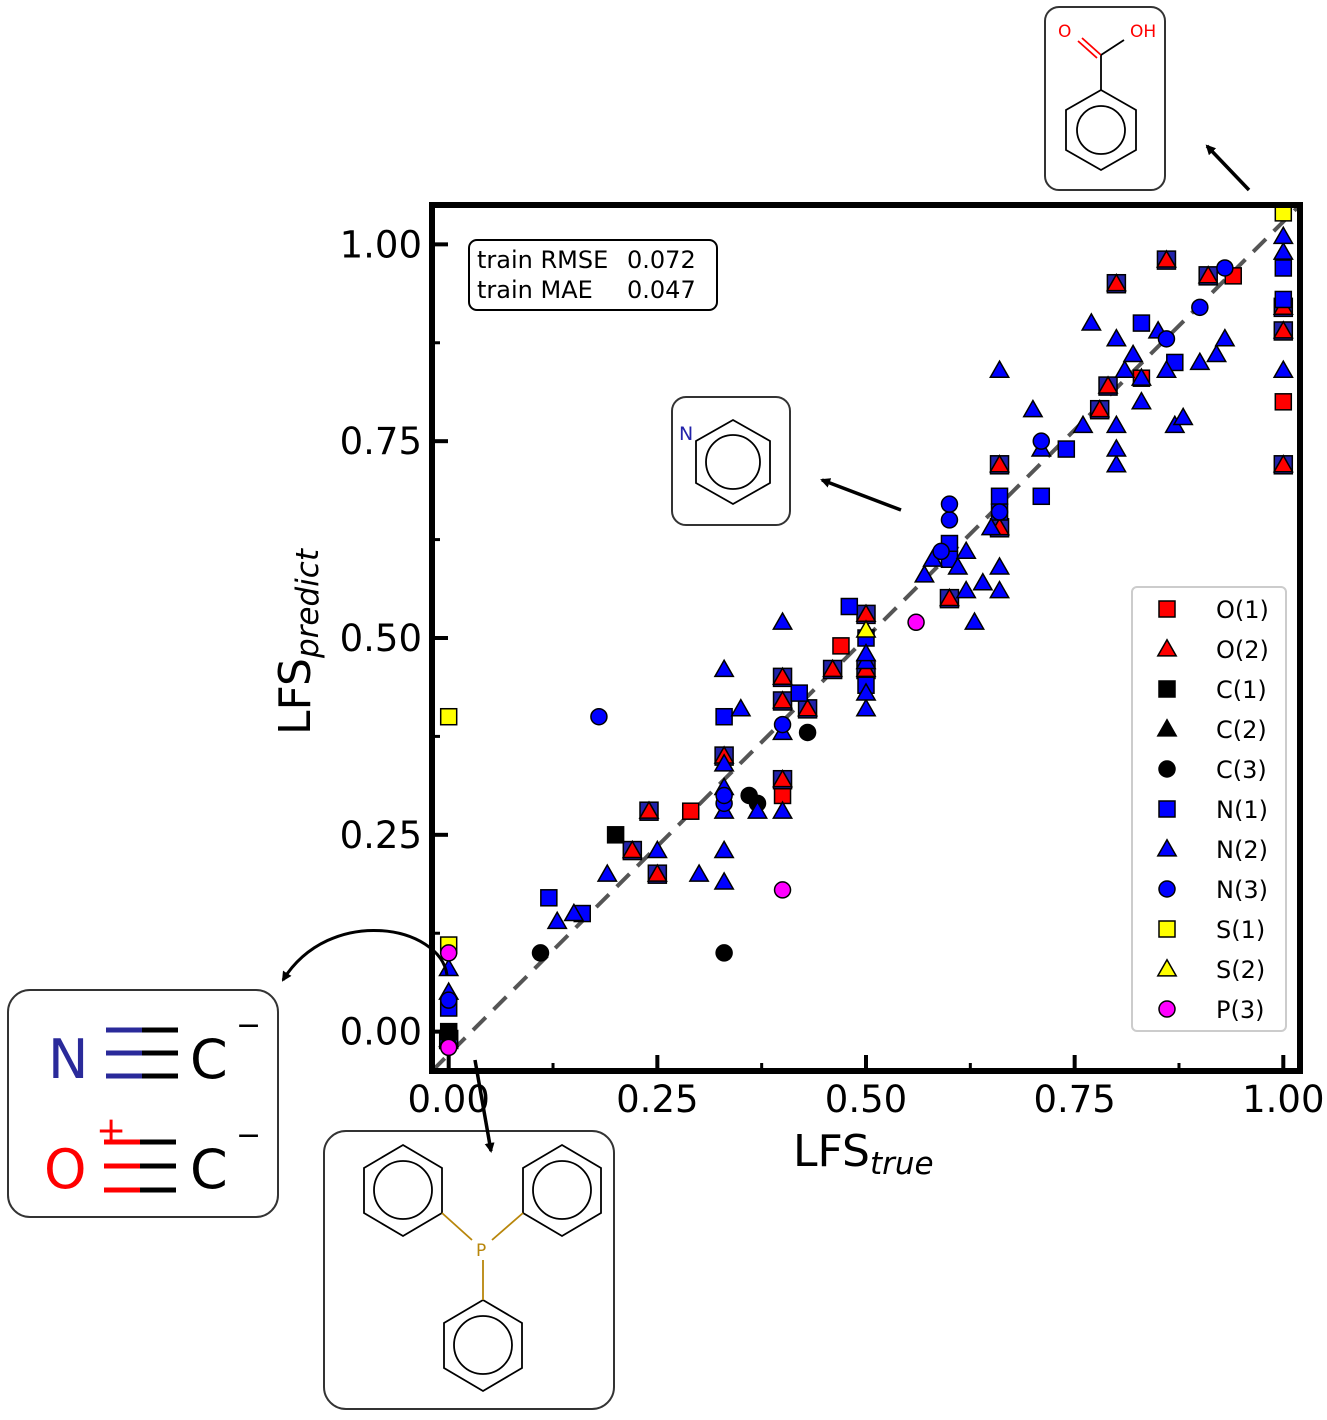 This screenshot has width=1327, height=1420. What do you see at coordinates (1167, 847) in the screenshot?
I see `legend-marker-n2` at bounding box center [1167, 847].